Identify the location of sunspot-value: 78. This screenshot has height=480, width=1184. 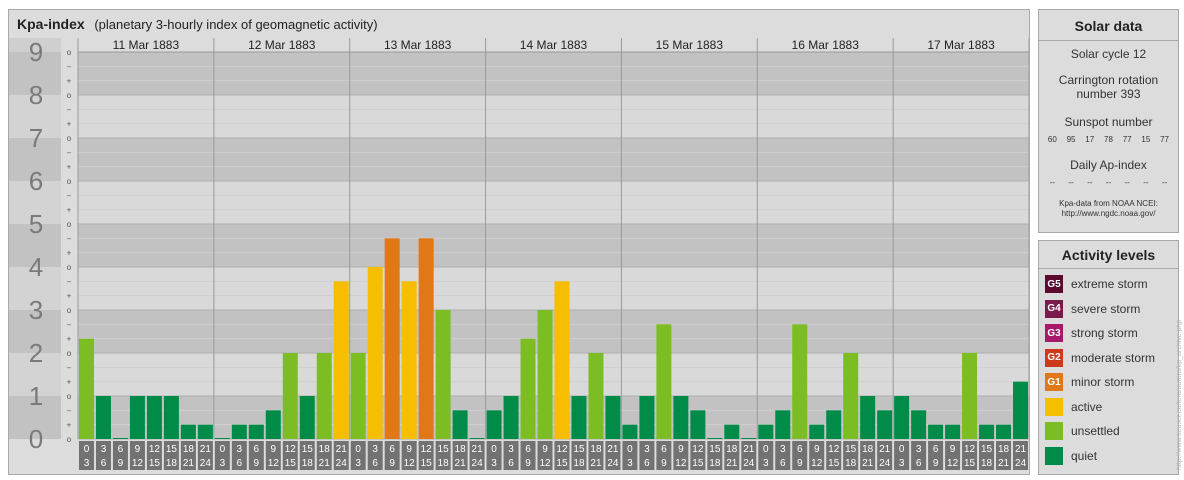
(1108, 139).